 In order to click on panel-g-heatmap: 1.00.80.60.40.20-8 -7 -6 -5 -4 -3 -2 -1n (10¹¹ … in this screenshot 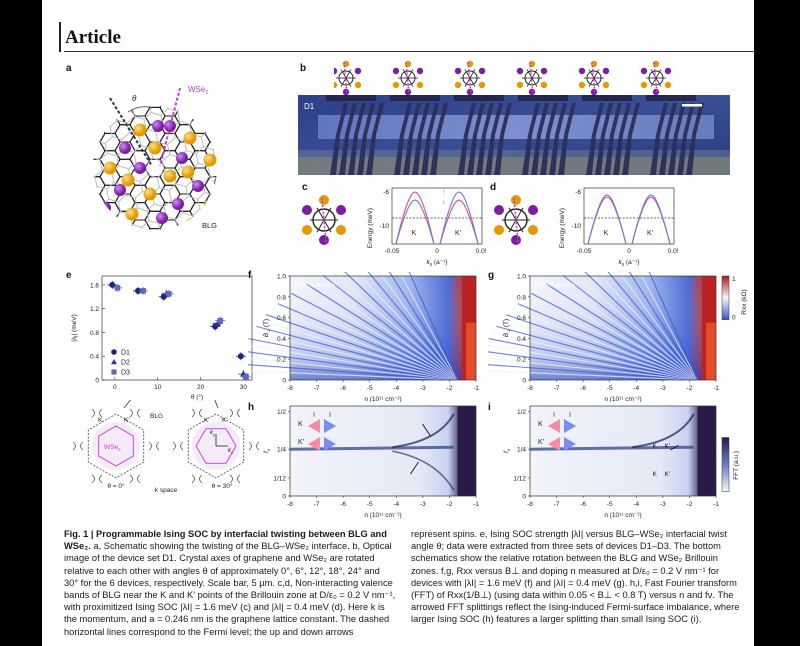, I will do `click(618, 337)`.